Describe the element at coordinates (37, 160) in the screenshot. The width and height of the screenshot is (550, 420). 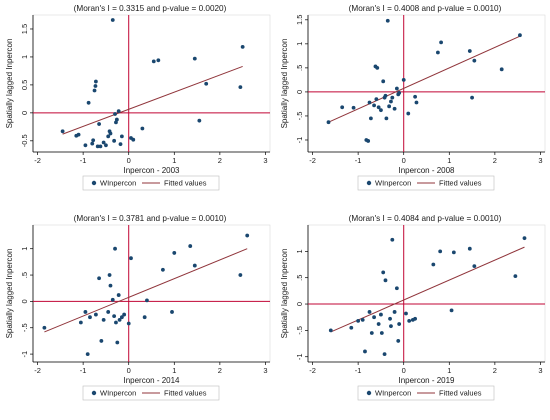
I see `x-tick-label: -2` at that location.